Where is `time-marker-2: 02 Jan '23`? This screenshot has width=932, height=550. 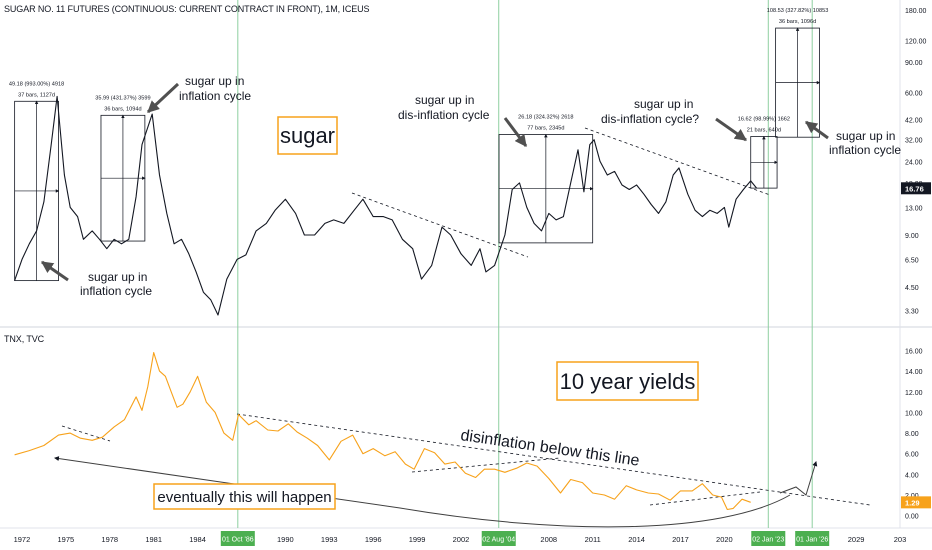
time-marker-2: 02 Jan '23 is located at coordinates (768, 538).